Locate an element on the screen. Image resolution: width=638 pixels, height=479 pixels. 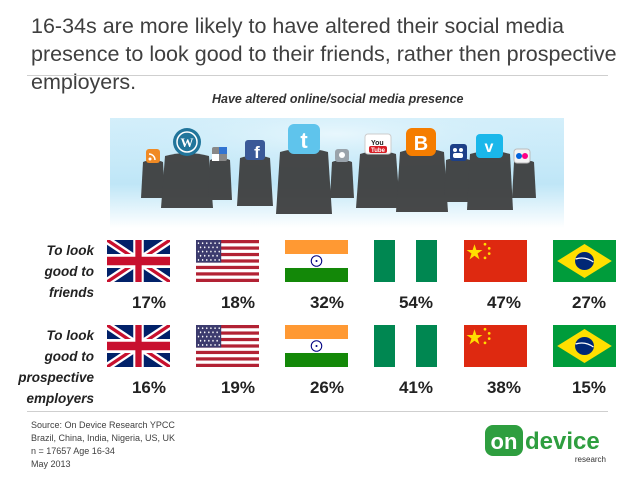
facebook-icon: f is located at coordinates (255, 151).